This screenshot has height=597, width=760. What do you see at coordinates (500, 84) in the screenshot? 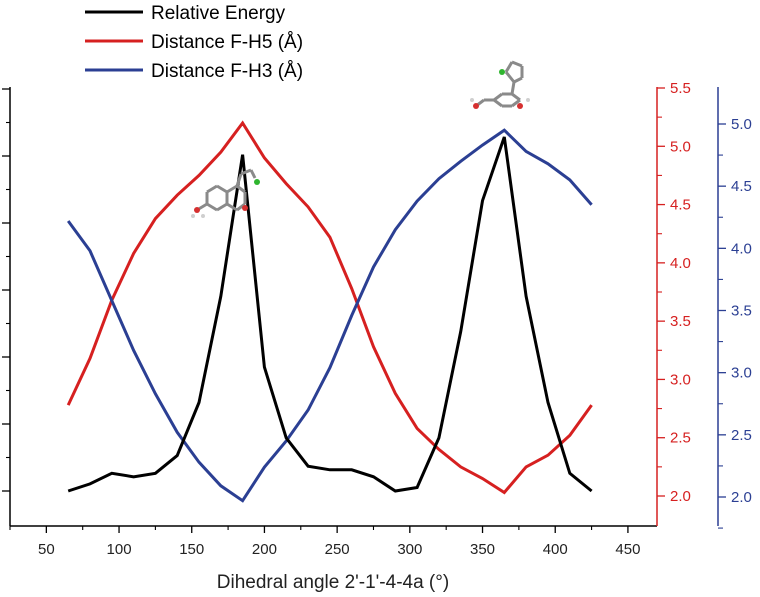
I see `molecule-image-right` at bounding box center [500, 84].